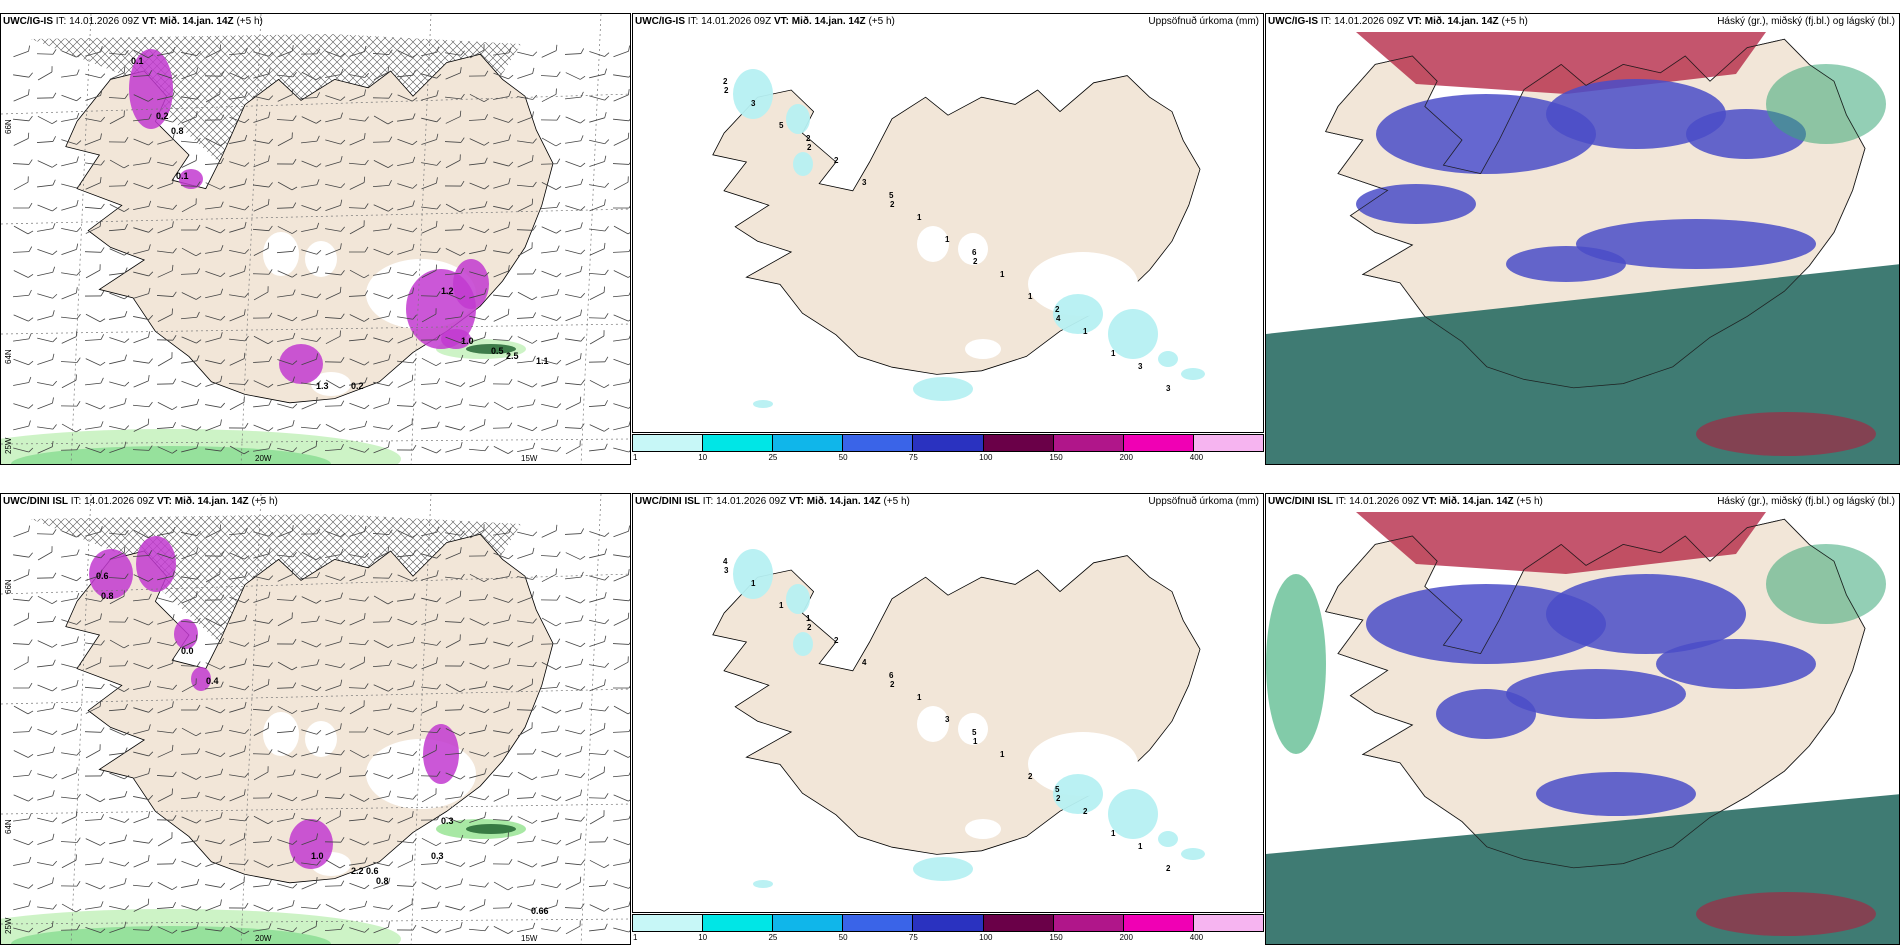 Image resolution: width=1900 pixels, height=950 pixels. Describe the element at coordinates (212, 681) in the screenshot. I see `snow-depth-label: 0.4` at that location.